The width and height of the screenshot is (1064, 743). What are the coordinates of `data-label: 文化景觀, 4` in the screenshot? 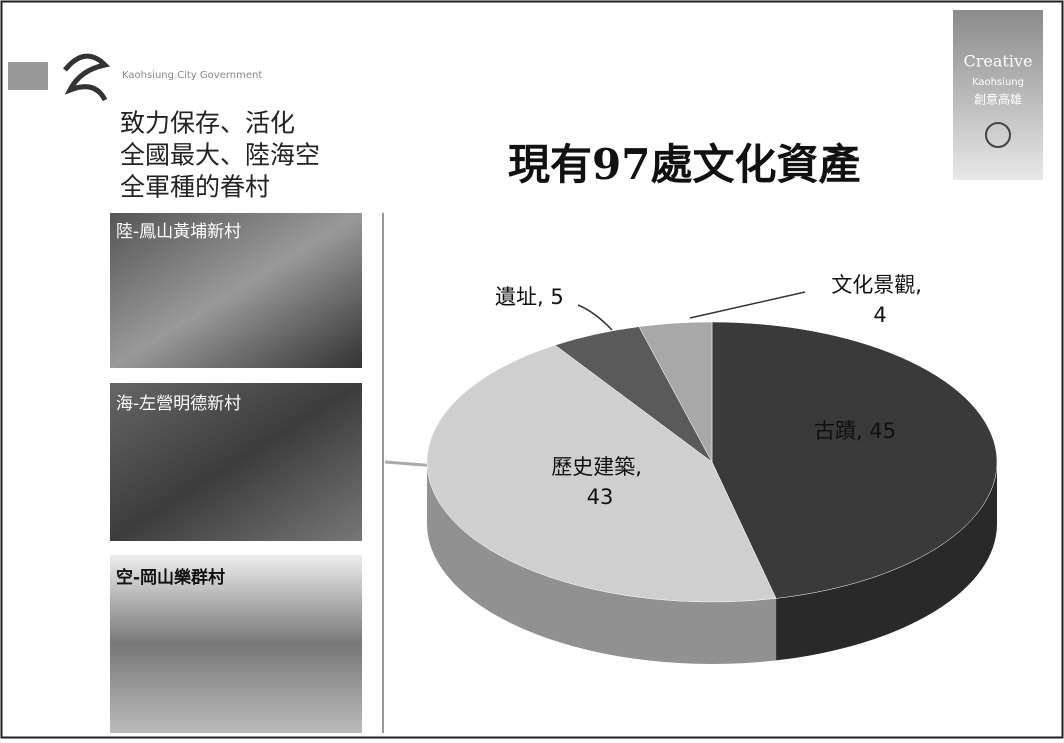 It's located at (879, 300).